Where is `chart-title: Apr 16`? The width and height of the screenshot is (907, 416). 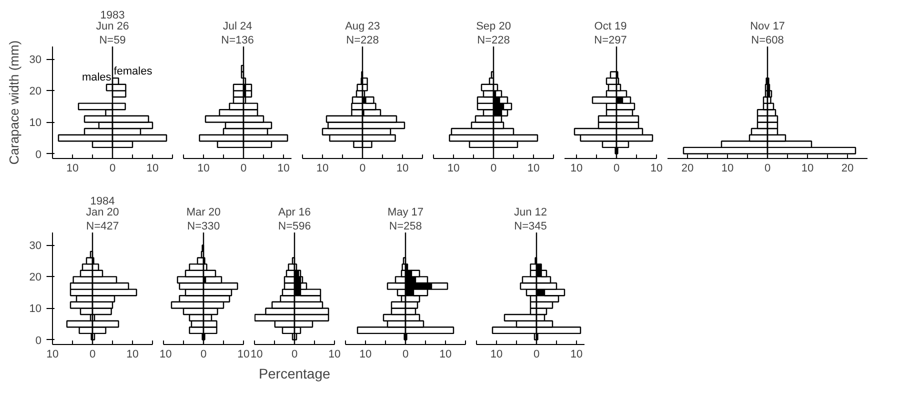 chart-title: Apr 16 is located at coordinates (294, 212).